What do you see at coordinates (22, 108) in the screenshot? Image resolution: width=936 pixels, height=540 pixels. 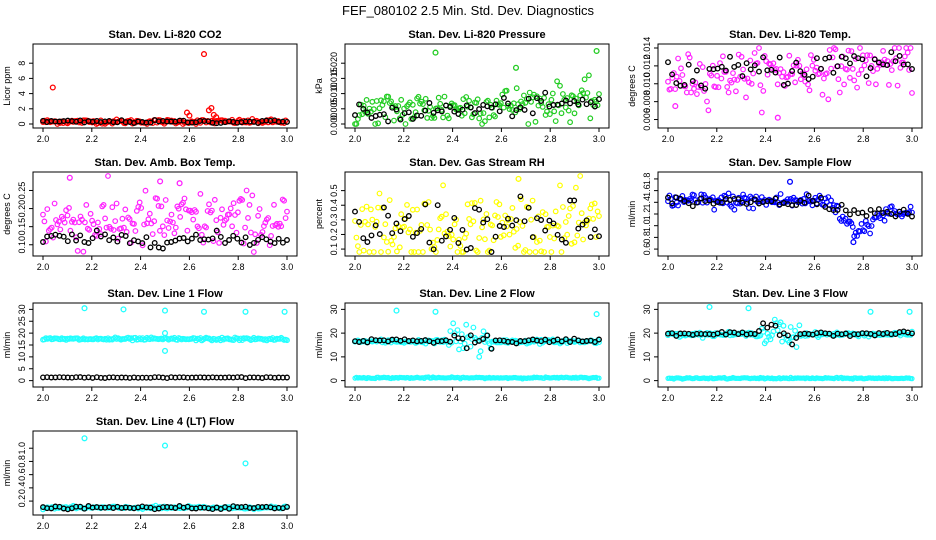 I see `y-tick-label: 2` at bounding box center [22, 108].